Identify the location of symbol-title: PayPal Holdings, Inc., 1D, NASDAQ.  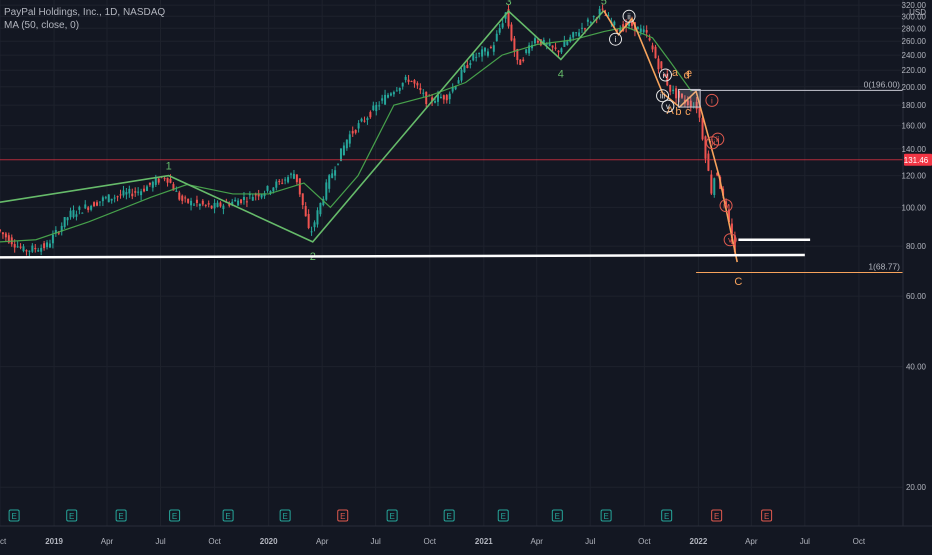
(85, 12).